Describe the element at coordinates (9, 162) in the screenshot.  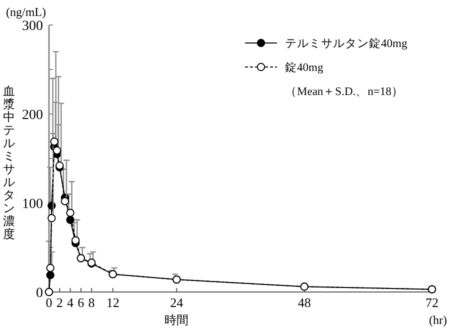
I see `text: 血漿中テルミサルタン濃度` at that location.